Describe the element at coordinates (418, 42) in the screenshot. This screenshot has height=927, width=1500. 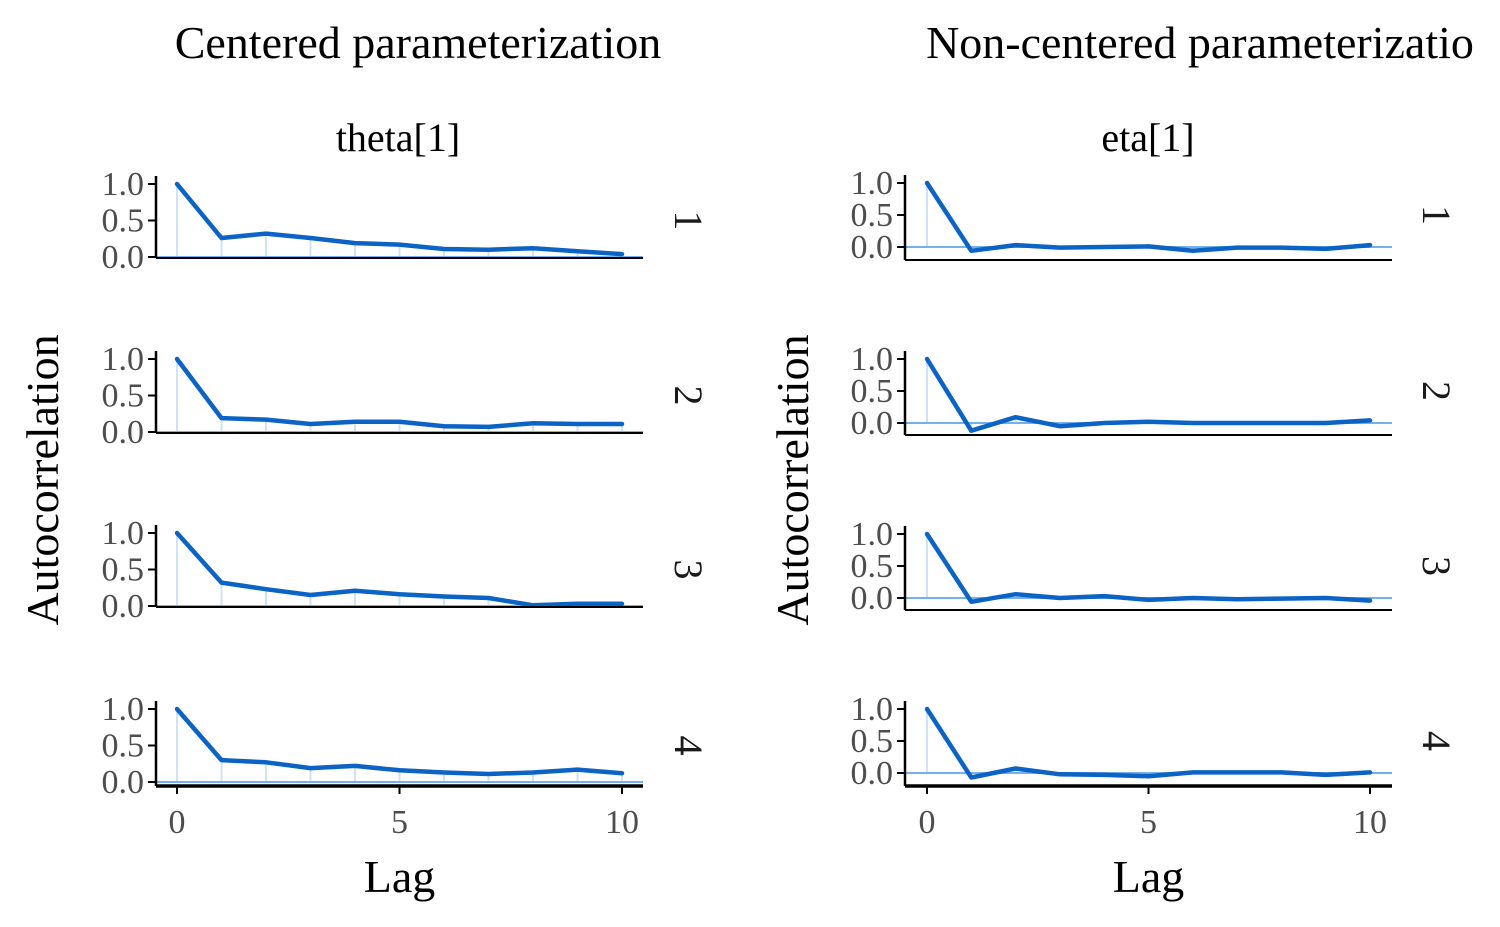
I see `panel-title: Centered parameterization` at that location.